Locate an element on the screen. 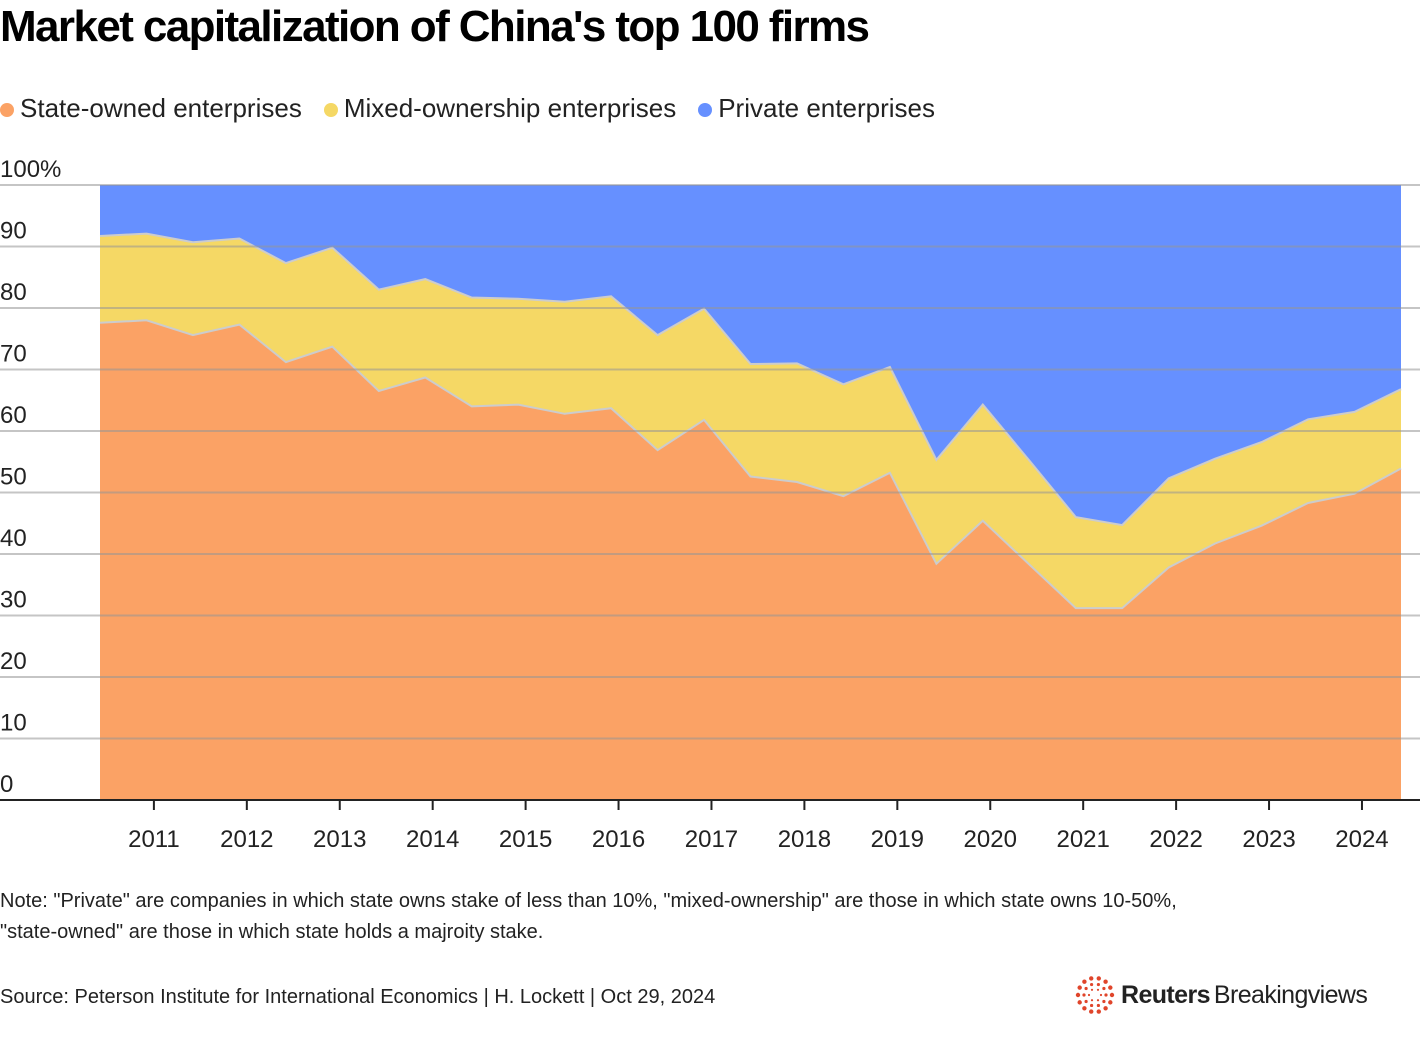  brand-name: Reuters is located at coordinates (1166, 994).